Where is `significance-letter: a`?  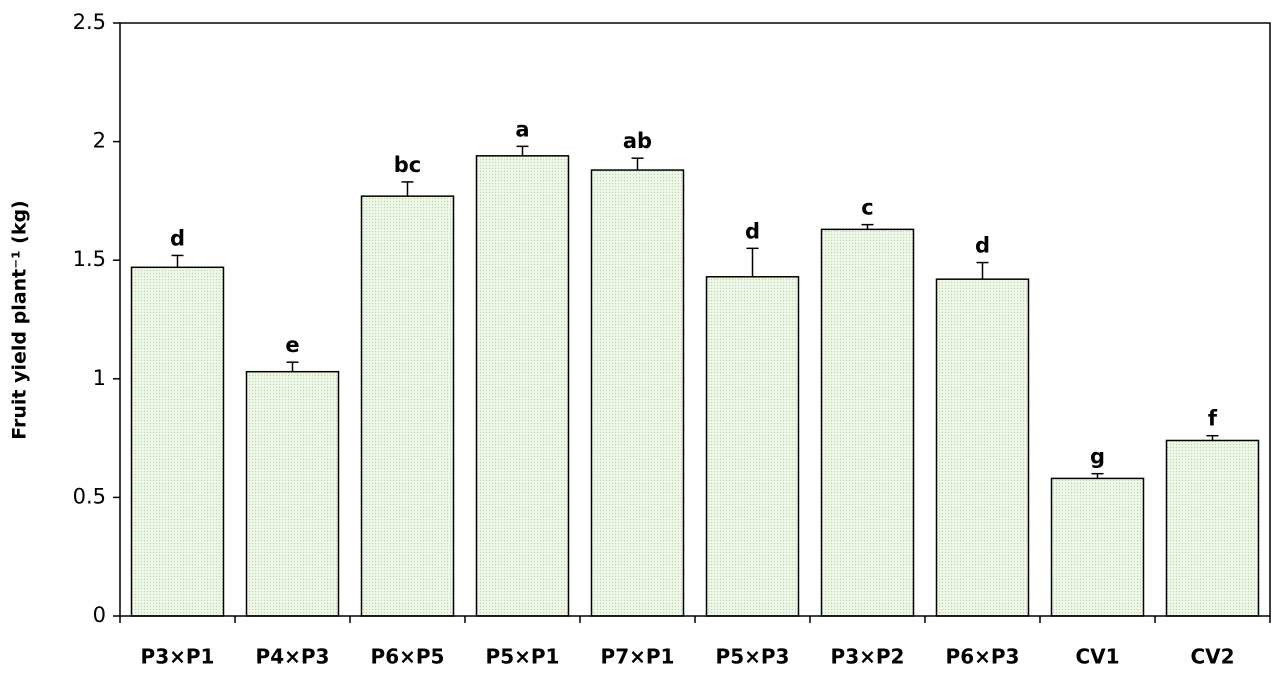
significance-letter: a is located at coordinates (522, 129).